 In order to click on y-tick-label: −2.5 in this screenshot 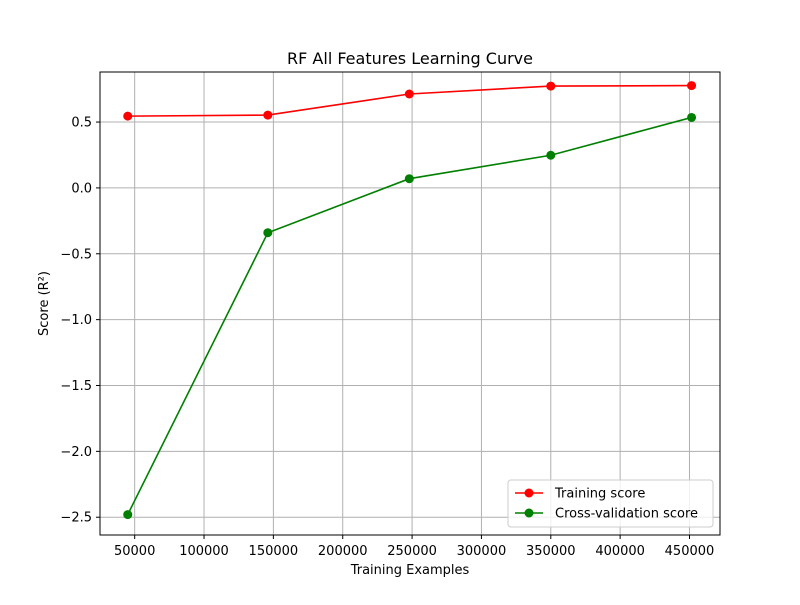, I will do `click(76, 518)`.